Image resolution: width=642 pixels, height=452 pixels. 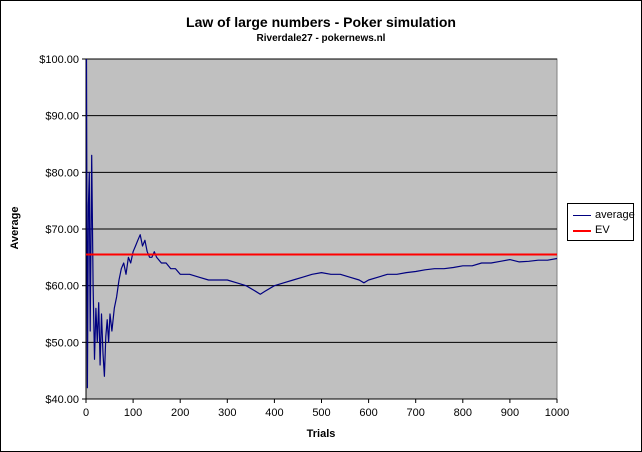 What do you see at coordinates (86, 413) in the screenshot?
I see `x-tick-label: 0` at bounding box center [86, 413].